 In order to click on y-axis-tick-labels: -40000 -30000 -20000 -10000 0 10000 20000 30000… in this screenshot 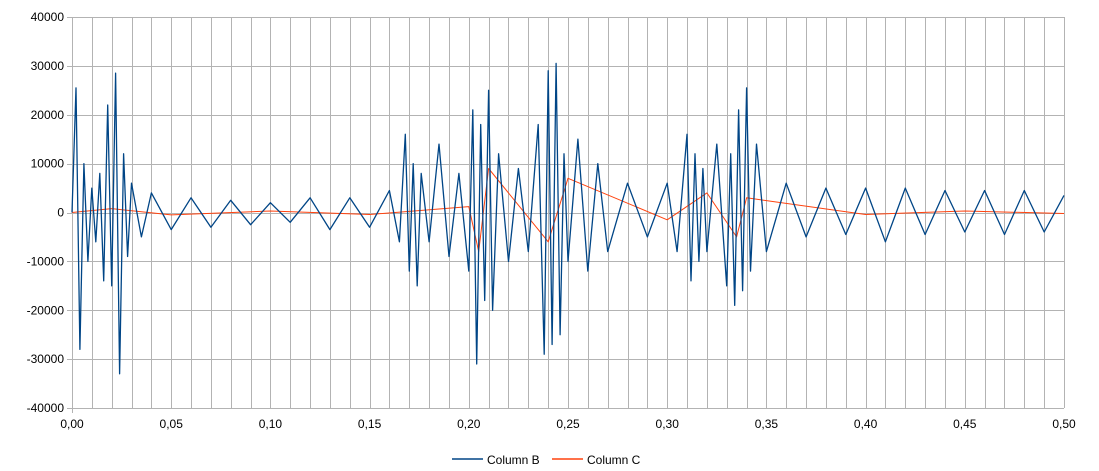, I will do `click(46, 212)`.